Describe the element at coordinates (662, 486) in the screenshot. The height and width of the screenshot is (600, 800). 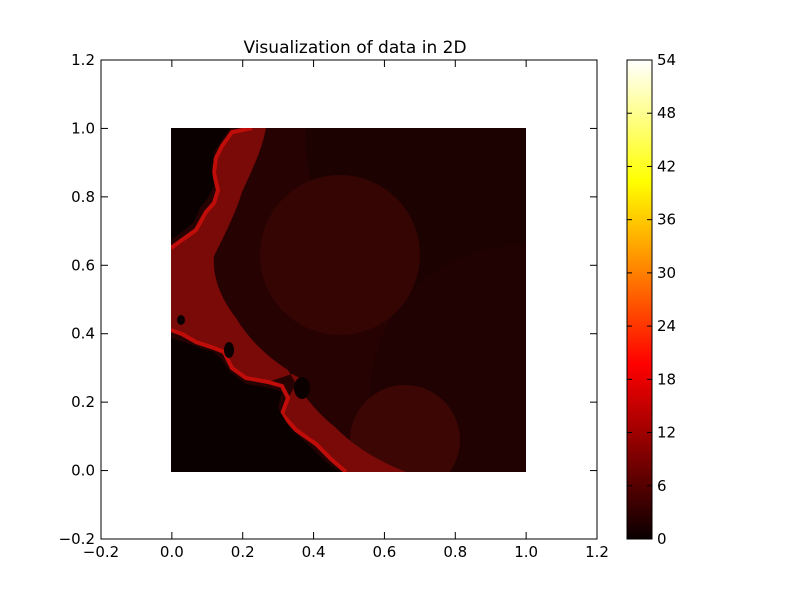
I see `colorbar-tick-label: 6` at that location.